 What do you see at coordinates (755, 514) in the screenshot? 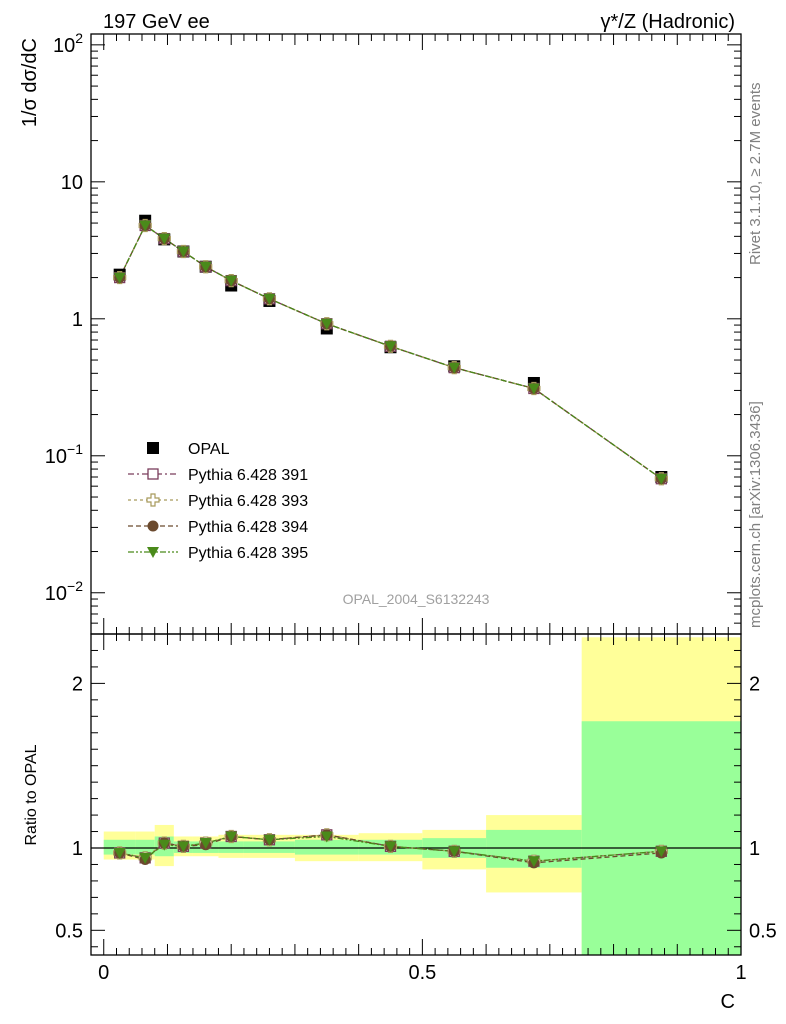
I see `mcplots-label: mcplots.cern.ch [arXiv:1306.3436]` at bounding box center [755, 514].